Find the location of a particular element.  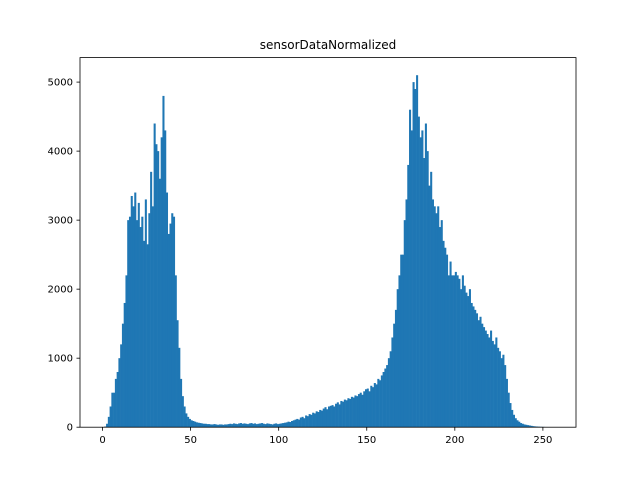

x-tick-label: 100 is located at coordinates (278, 440).